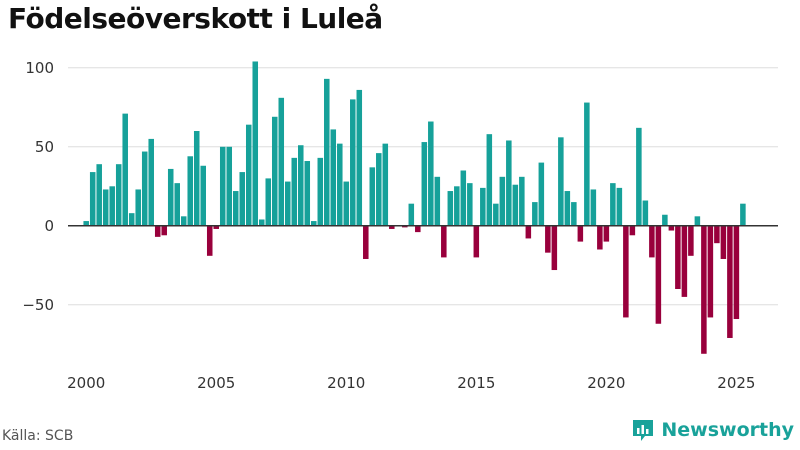 This screenshot has height=450, width=800. What do you see at coordinates (411, 383) in the screenshot?
I see `x-axis-labels: 2000 2005 2010 2015 2020 2025` at bounding box center [411, 383].